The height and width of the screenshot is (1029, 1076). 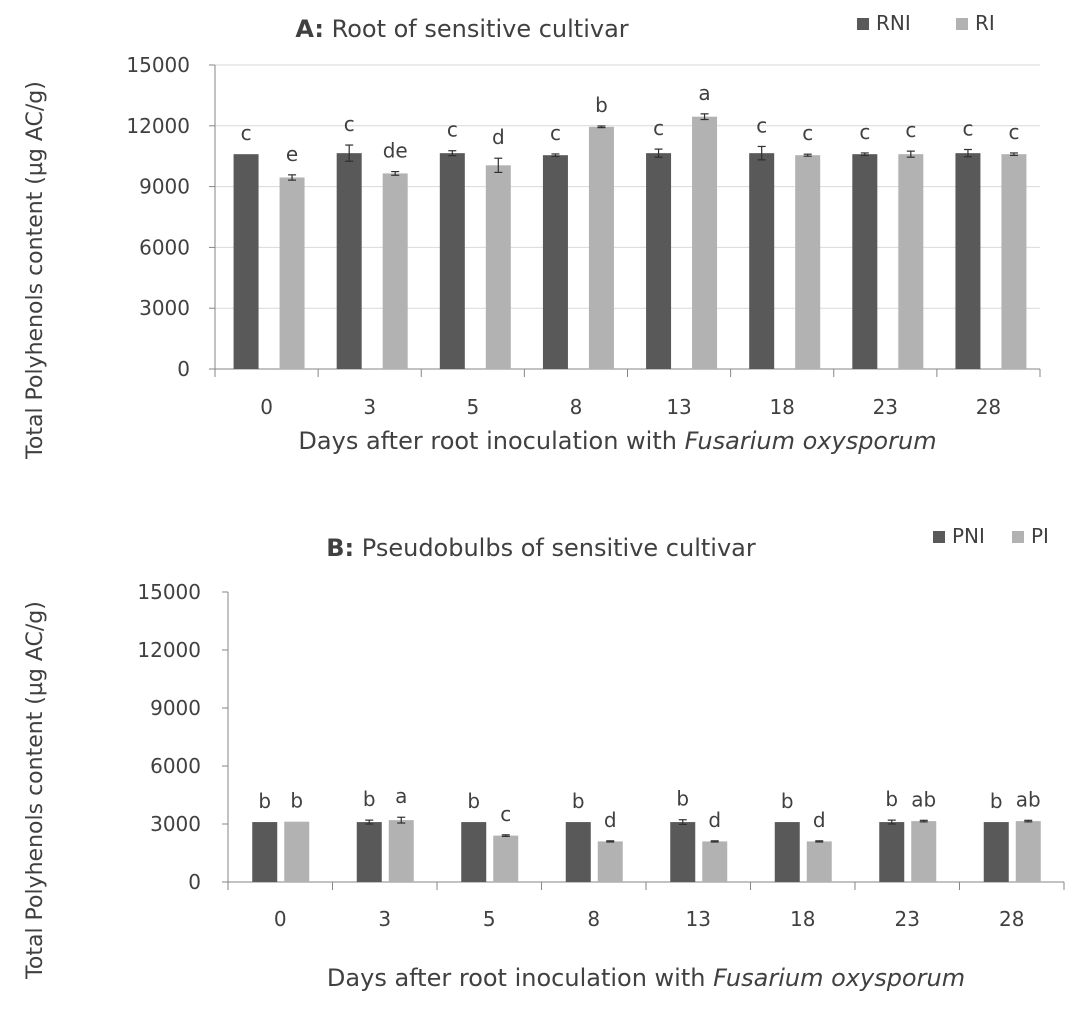 I want to click on chart-title-prefix: B:, so click(x=340, y=548).